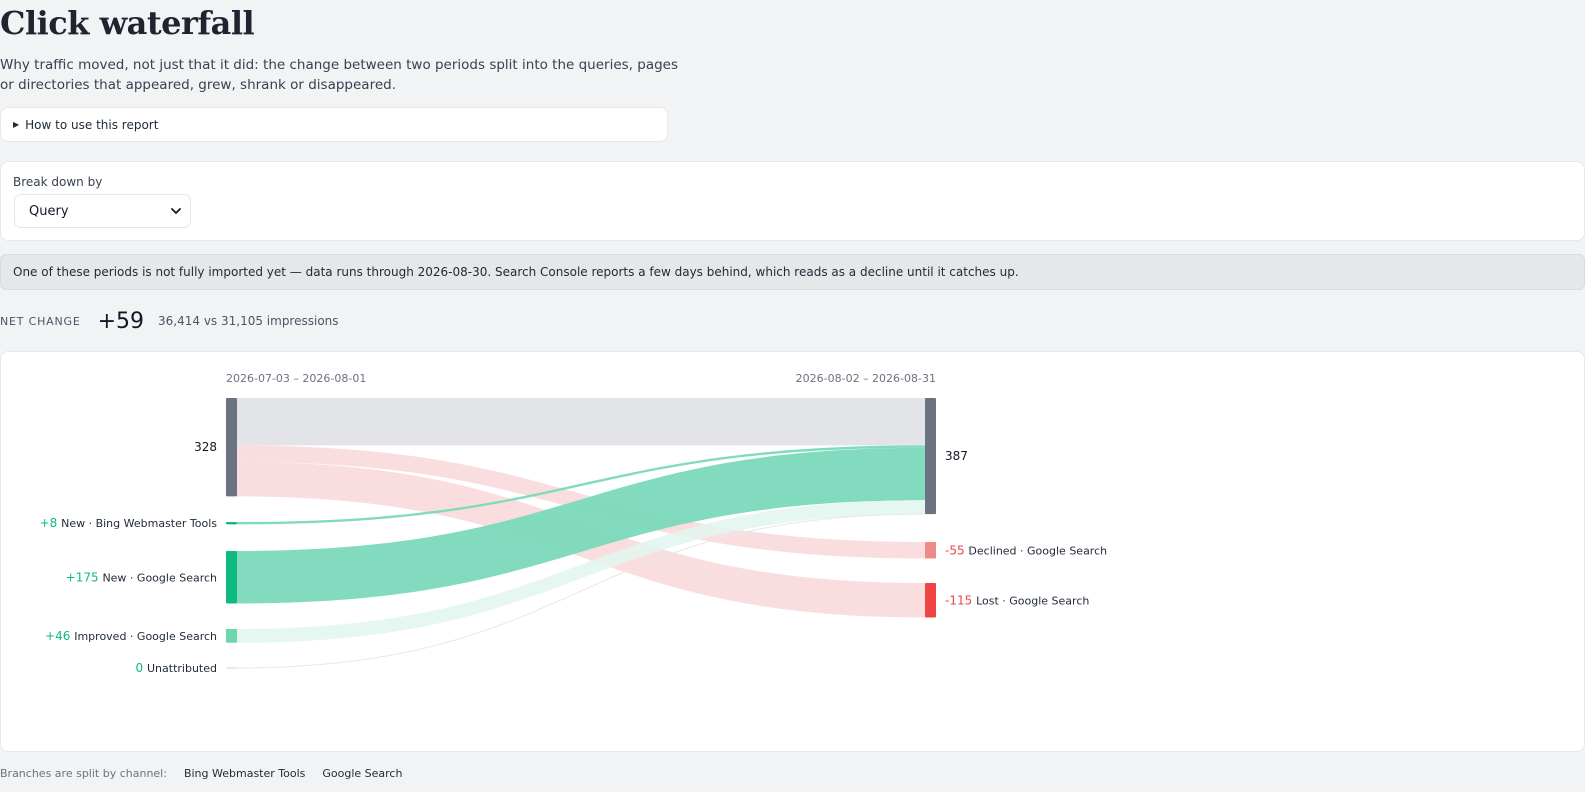  Describe the element at coordinates (334, 124) in the screenshot. I see `how-to-use-disclosure: ▶ How to use this report` at that location.